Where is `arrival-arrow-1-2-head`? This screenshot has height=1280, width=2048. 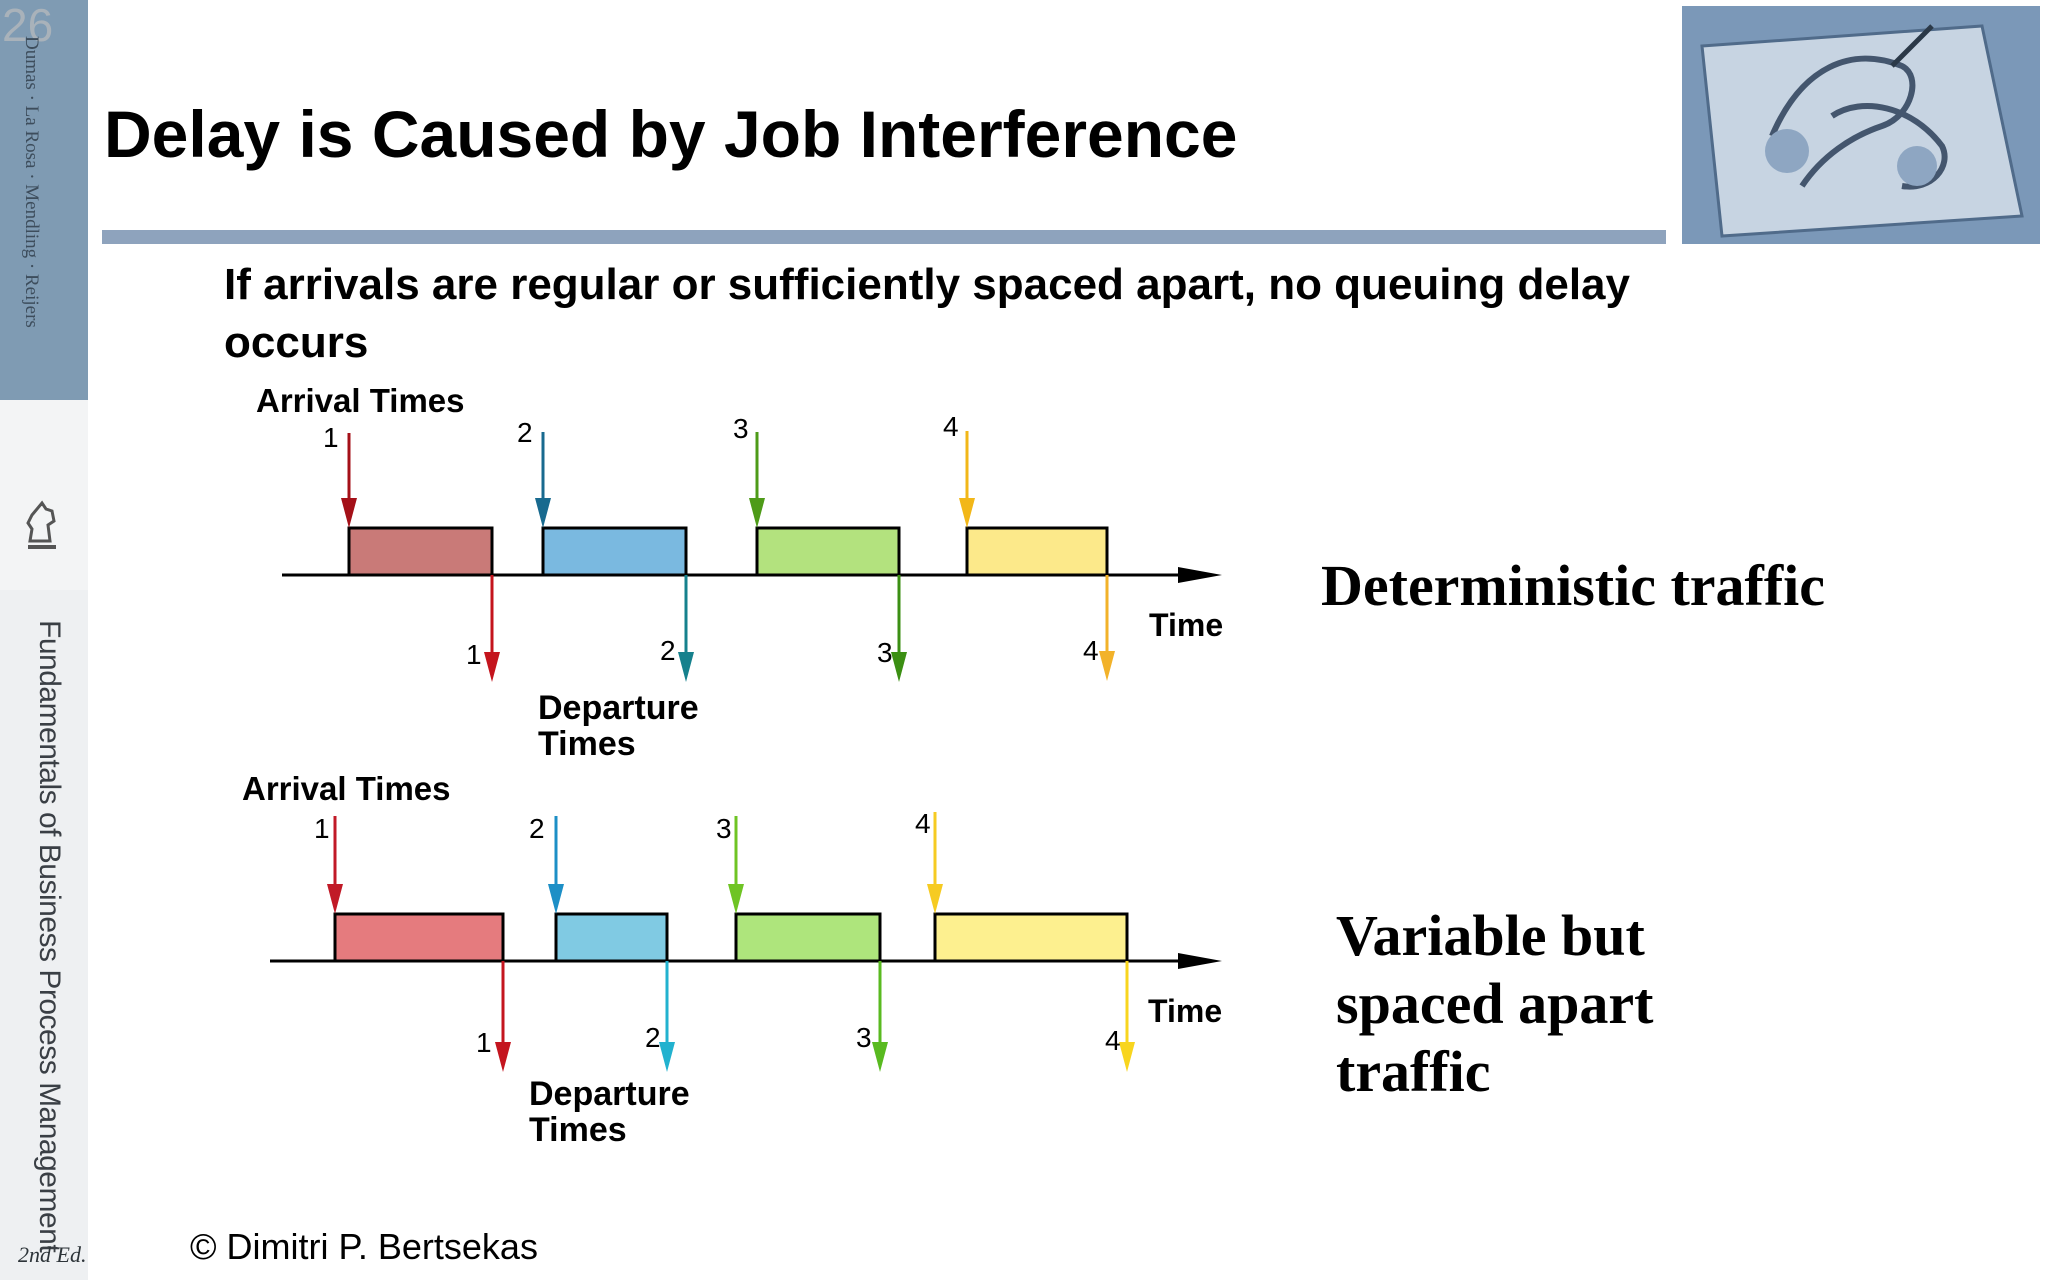
arrival-arrow-1-2-head is located at coordinates (543, 513).